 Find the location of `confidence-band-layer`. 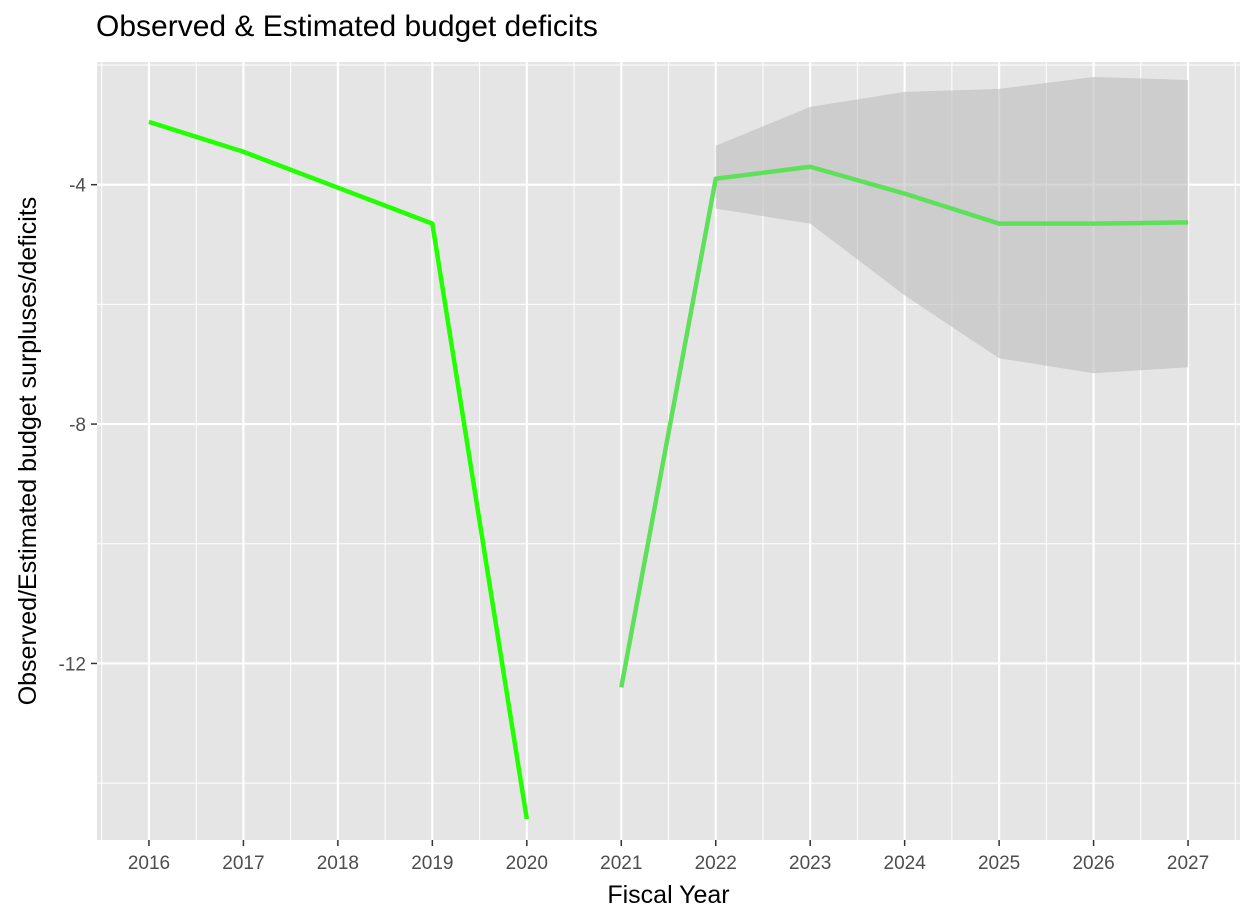

confidence-band-layer is located at coordinates (952, 225).